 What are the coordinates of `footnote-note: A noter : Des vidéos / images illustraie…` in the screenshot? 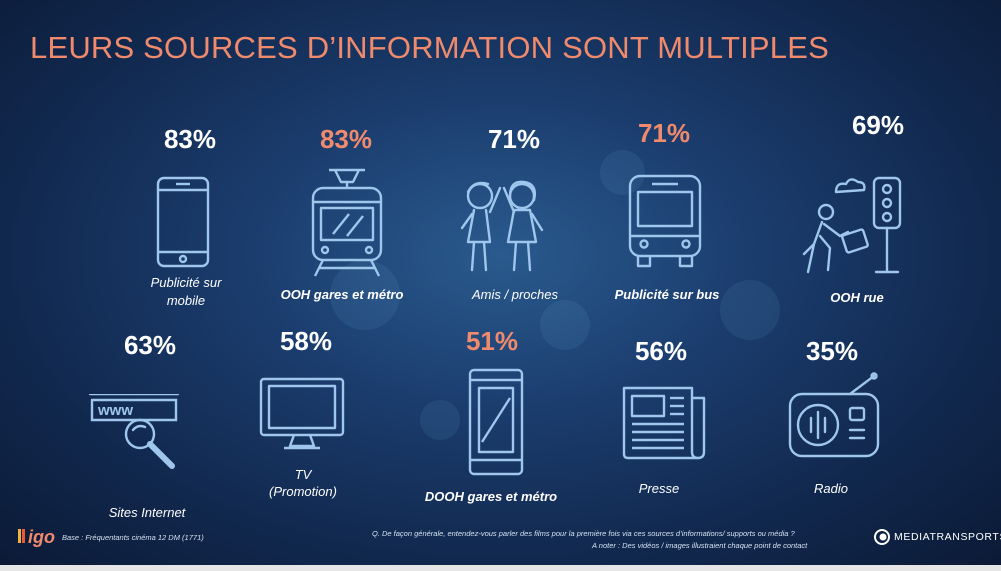 It's located at (700, 545).